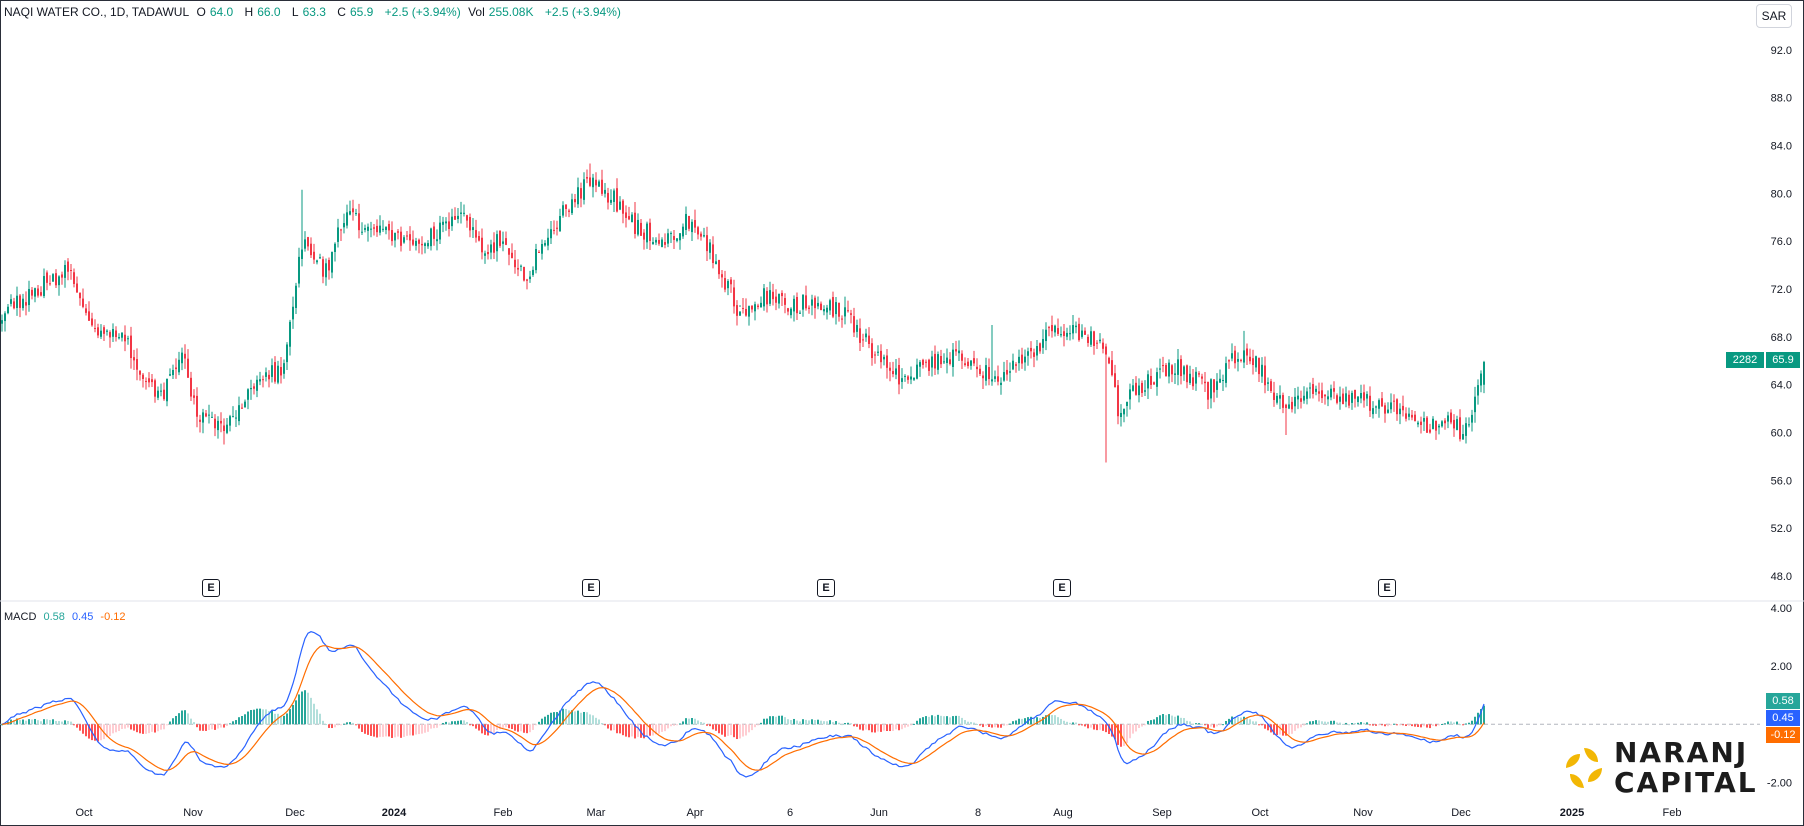 The height and width of the screenshot is (826, 1804). I want to click on macd-title: MACD, so click(20, 617).